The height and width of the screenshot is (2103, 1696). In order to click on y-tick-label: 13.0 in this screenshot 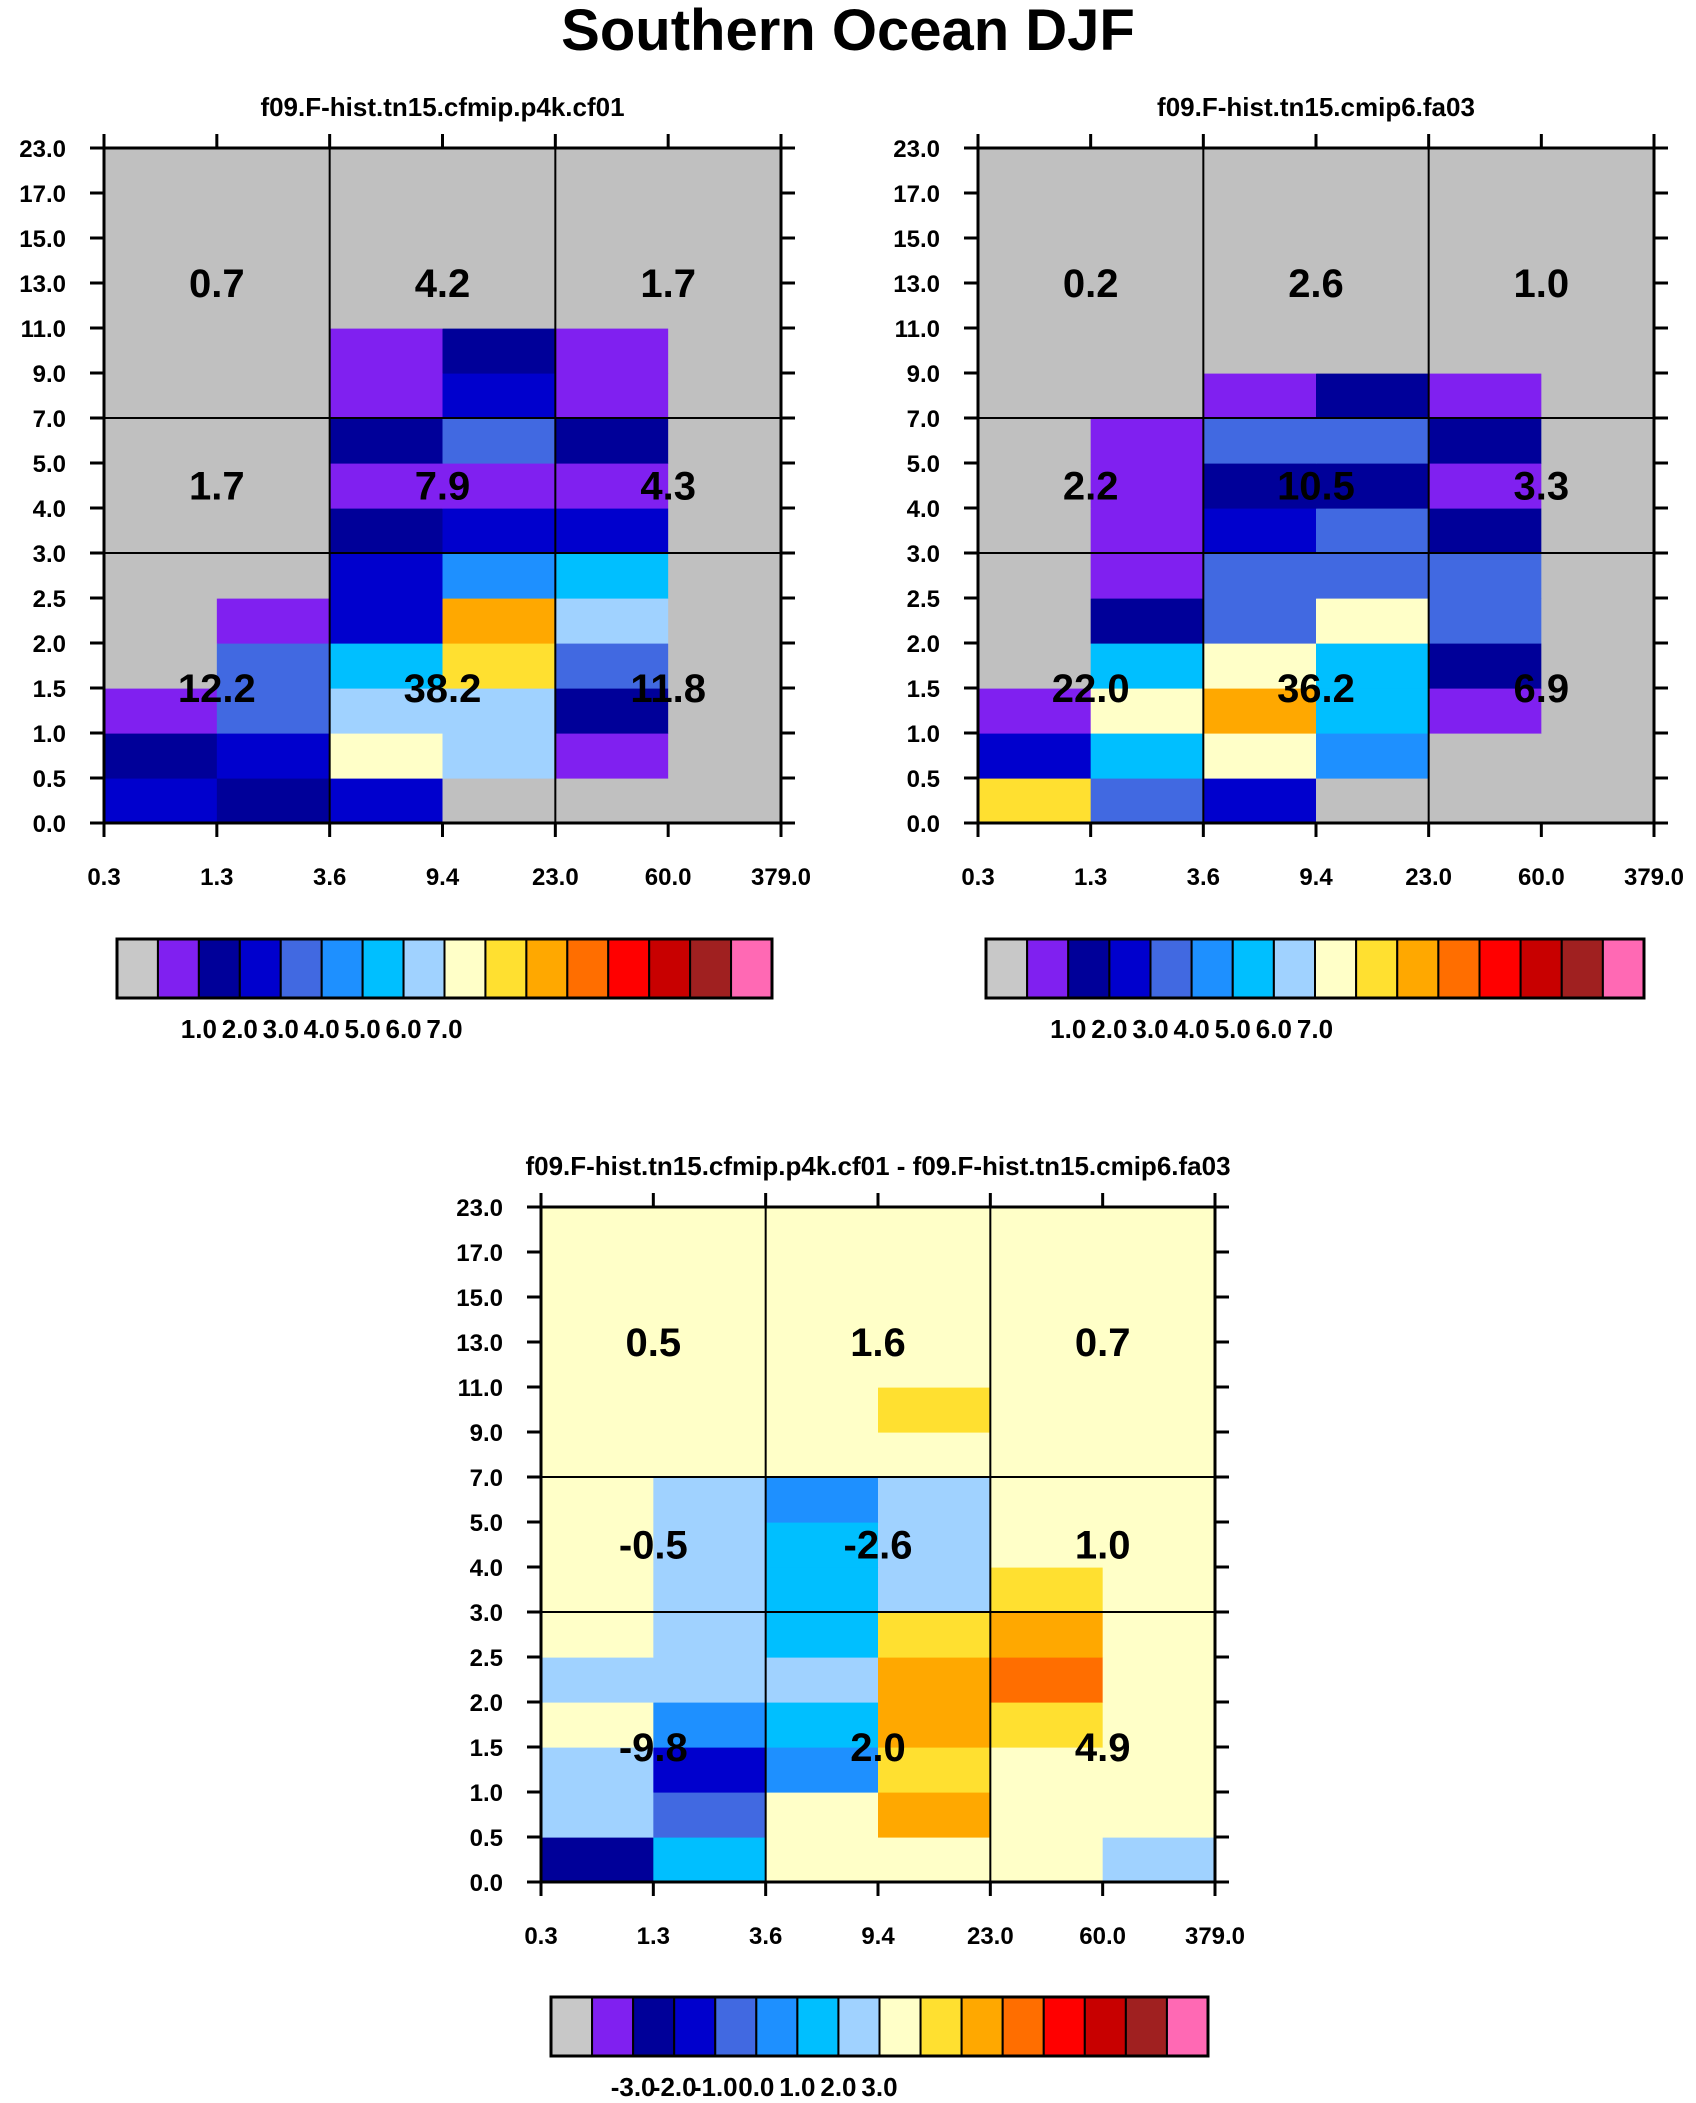, I will do `click(916, 284)`.